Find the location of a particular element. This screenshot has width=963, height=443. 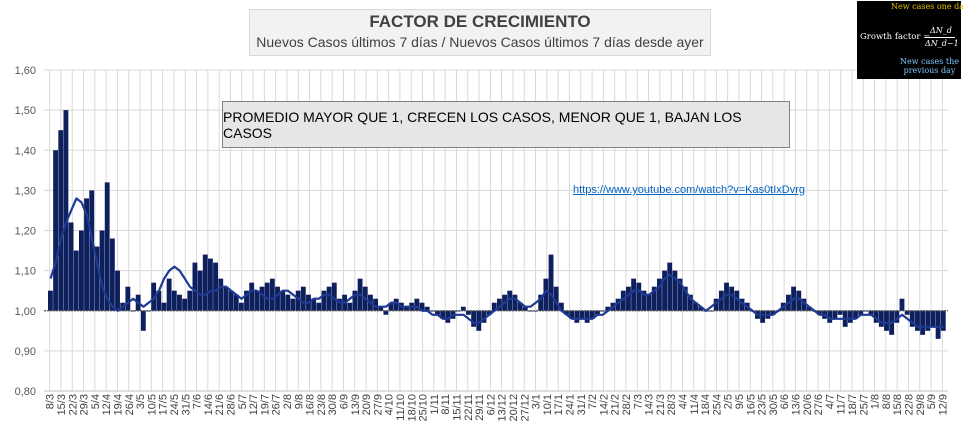

x-tick-label: 17/1 is located at coordinates (559, 404).